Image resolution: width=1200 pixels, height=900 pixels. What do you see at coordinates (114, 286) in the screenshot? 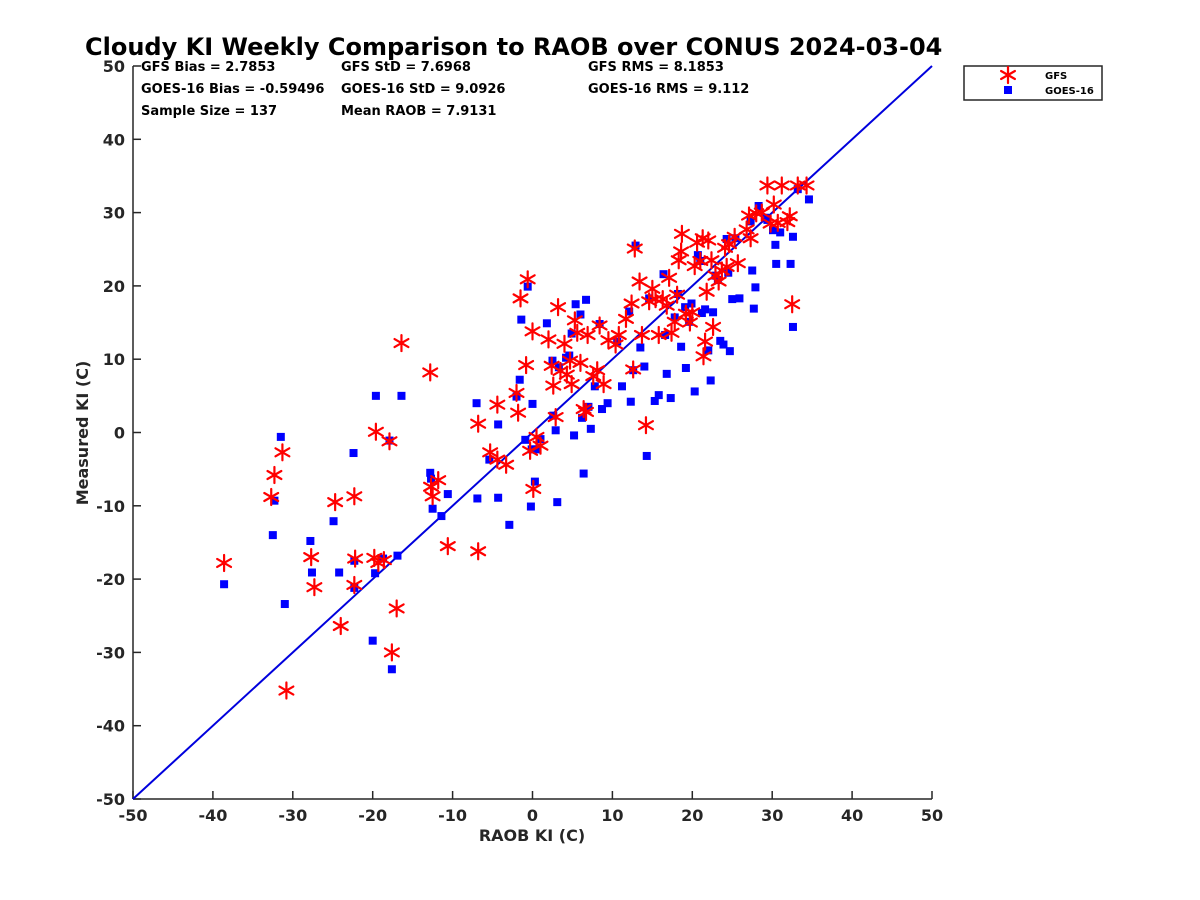
I see `y-tick-label: 20` at bounding box center [114, 286].